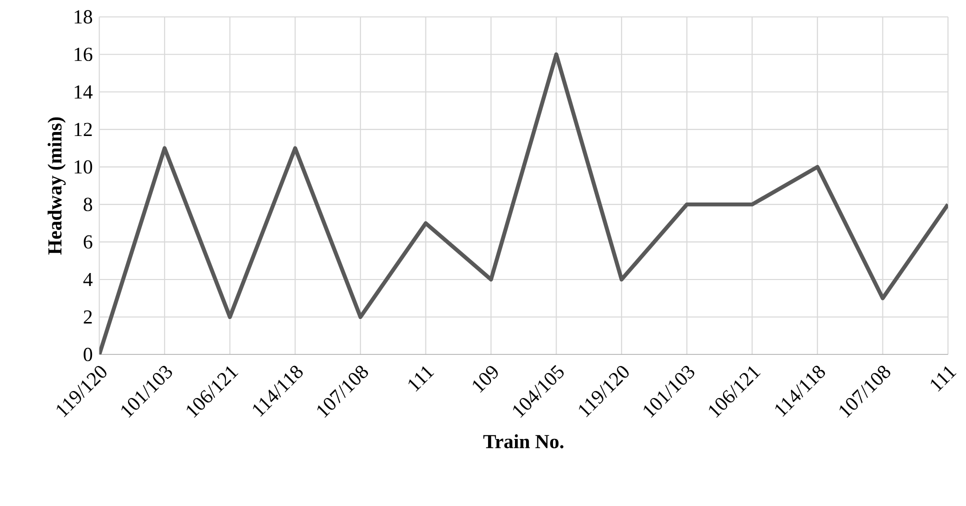 This screenshot has width=966, height=506. What do you see at coordinates (83, 54) in the screenshot?
I see `y-tick-label: 16` at bounding box center [83, 54].